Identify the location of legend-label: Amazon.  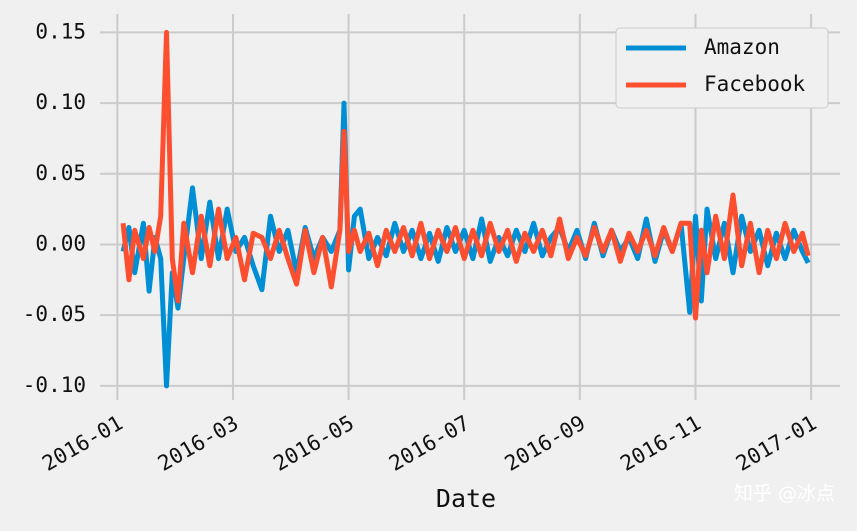
(742, 47).